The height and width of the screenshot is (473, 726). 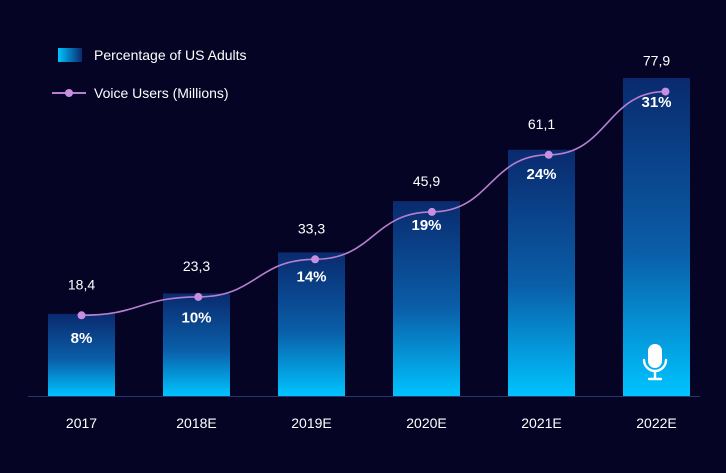 What do you see at coordinates (541, 423) in the screenshot?
I see `x-tick-label: 2021E` at bounding box center [541, 423].